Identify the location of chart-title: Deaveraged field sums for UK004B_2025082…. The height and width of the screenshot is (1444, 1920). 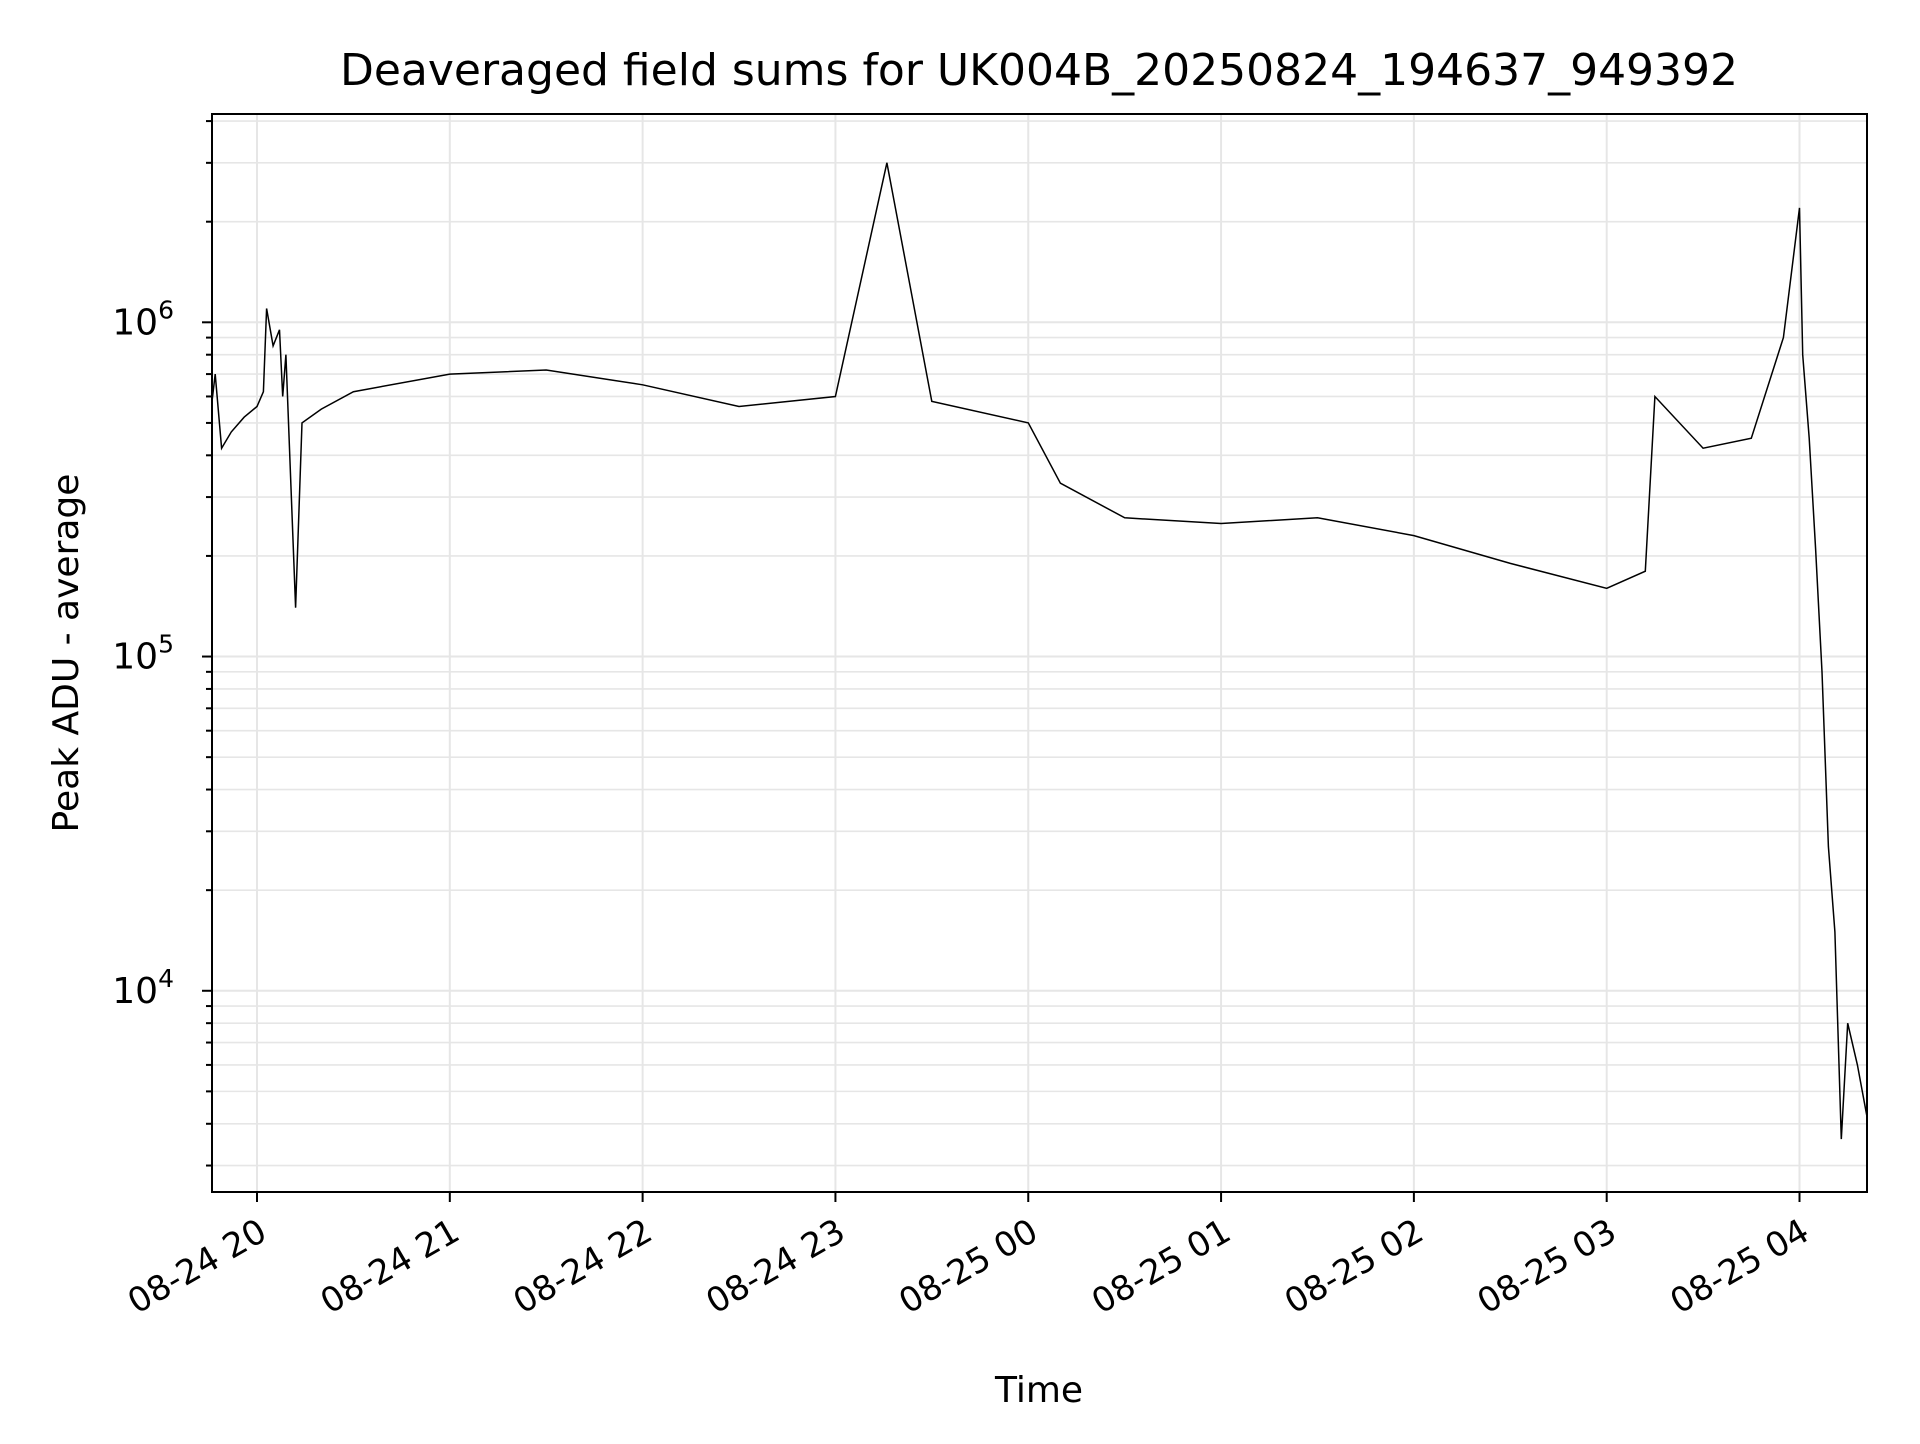
(1039, 70).